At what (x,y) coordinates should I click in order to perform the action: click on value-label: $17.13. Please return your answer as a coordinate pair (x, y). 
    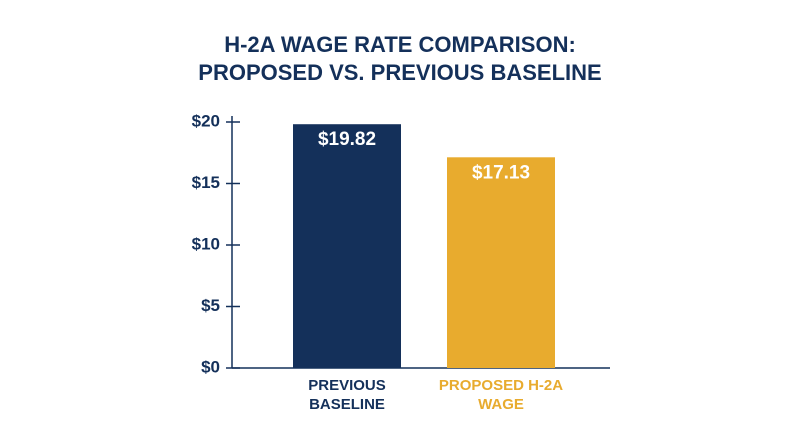
    Looking at the image, I should click on (501, 172).